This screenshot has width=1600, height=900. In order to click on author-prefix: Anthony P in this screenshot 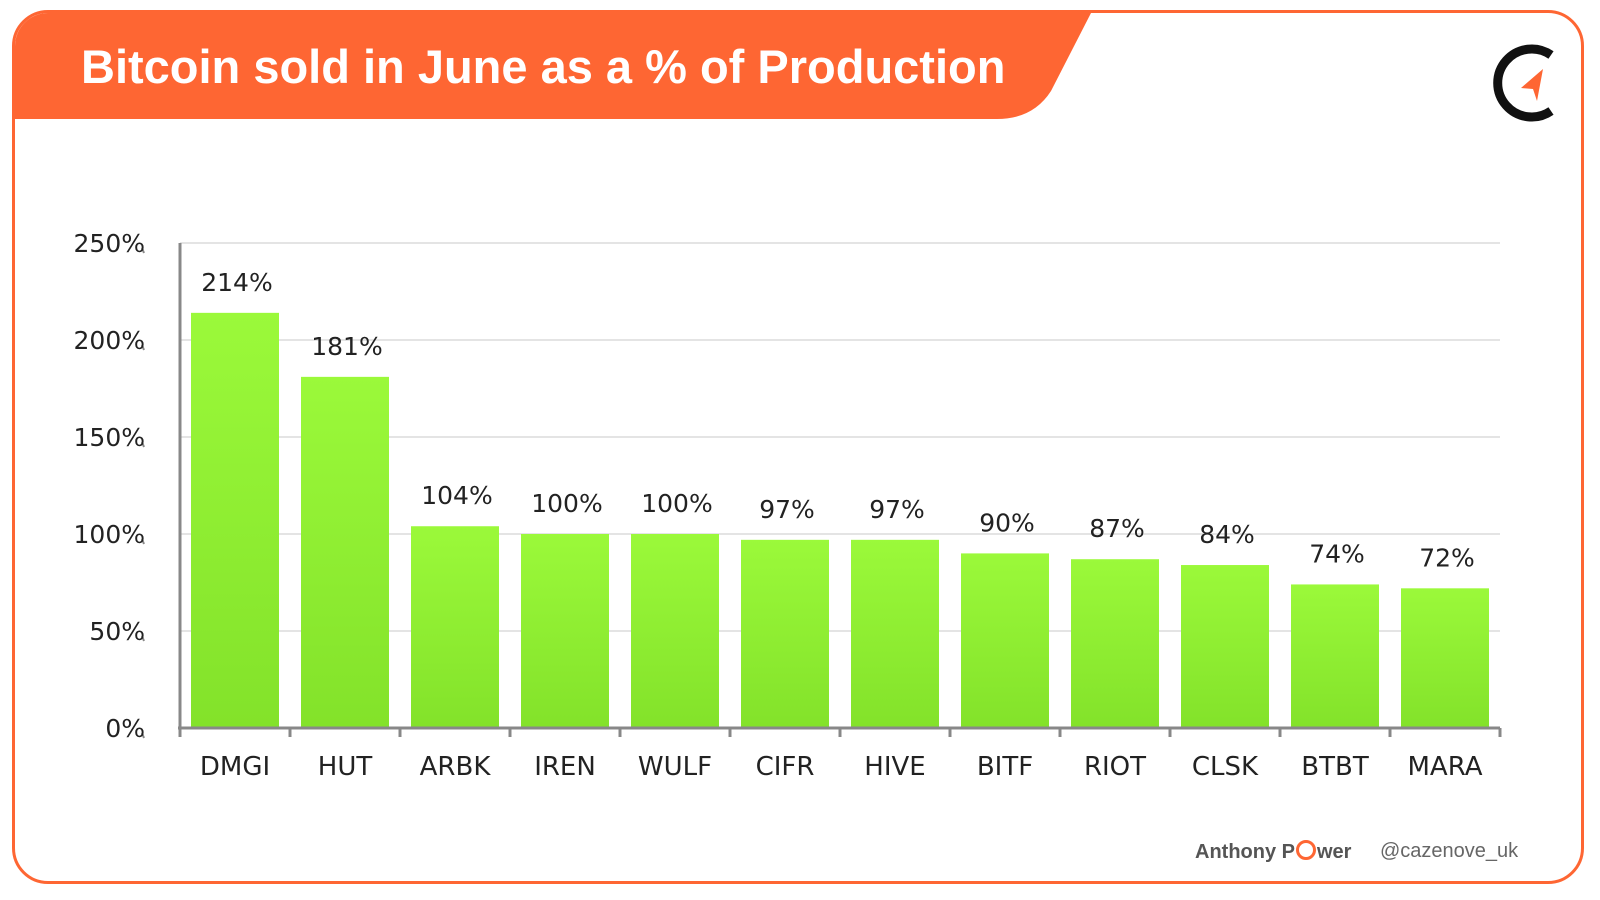, I will do `click(1245, 852)`.